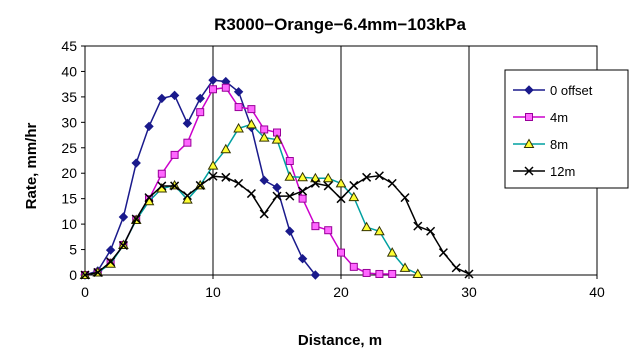 The width and height of the screenshot is (633, 356). I want to click on y-tick-label: 25, so click(69, 148).